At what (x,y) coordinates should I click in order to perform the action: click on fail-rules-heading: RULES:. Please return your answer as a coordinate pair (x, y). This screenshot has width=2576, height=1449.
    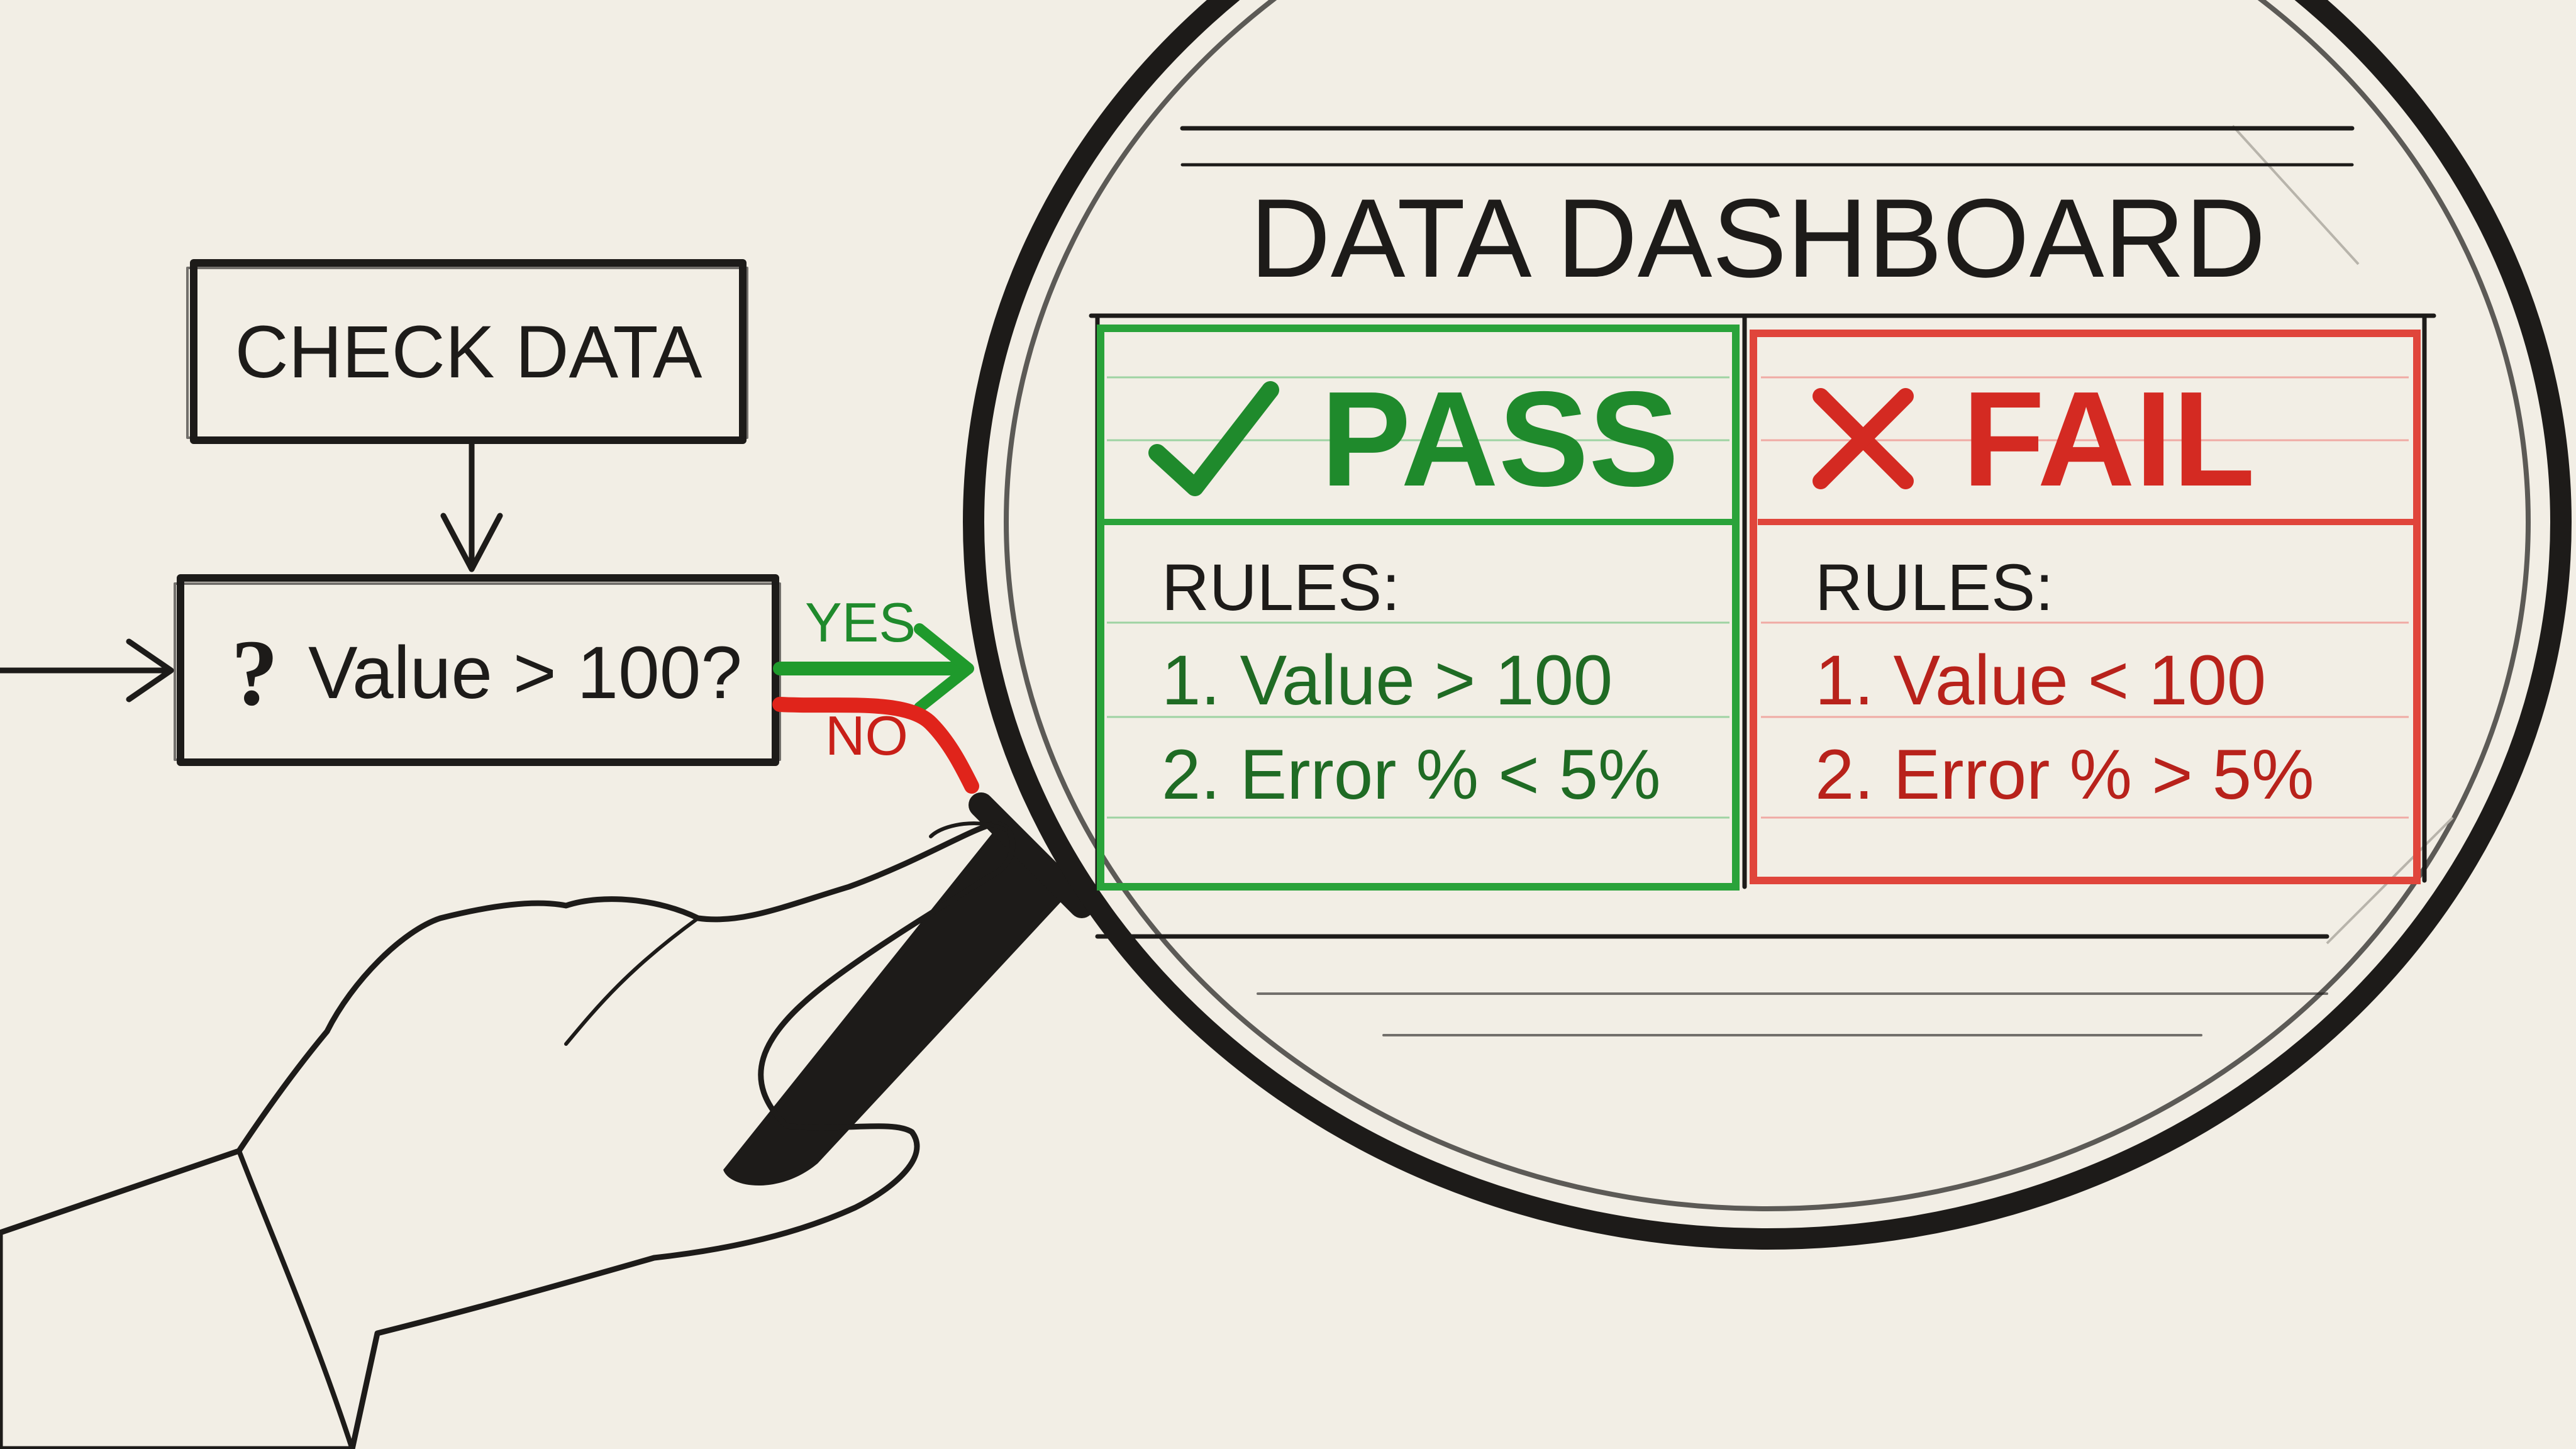
    Looking at the image, I should click on (1934, 588).